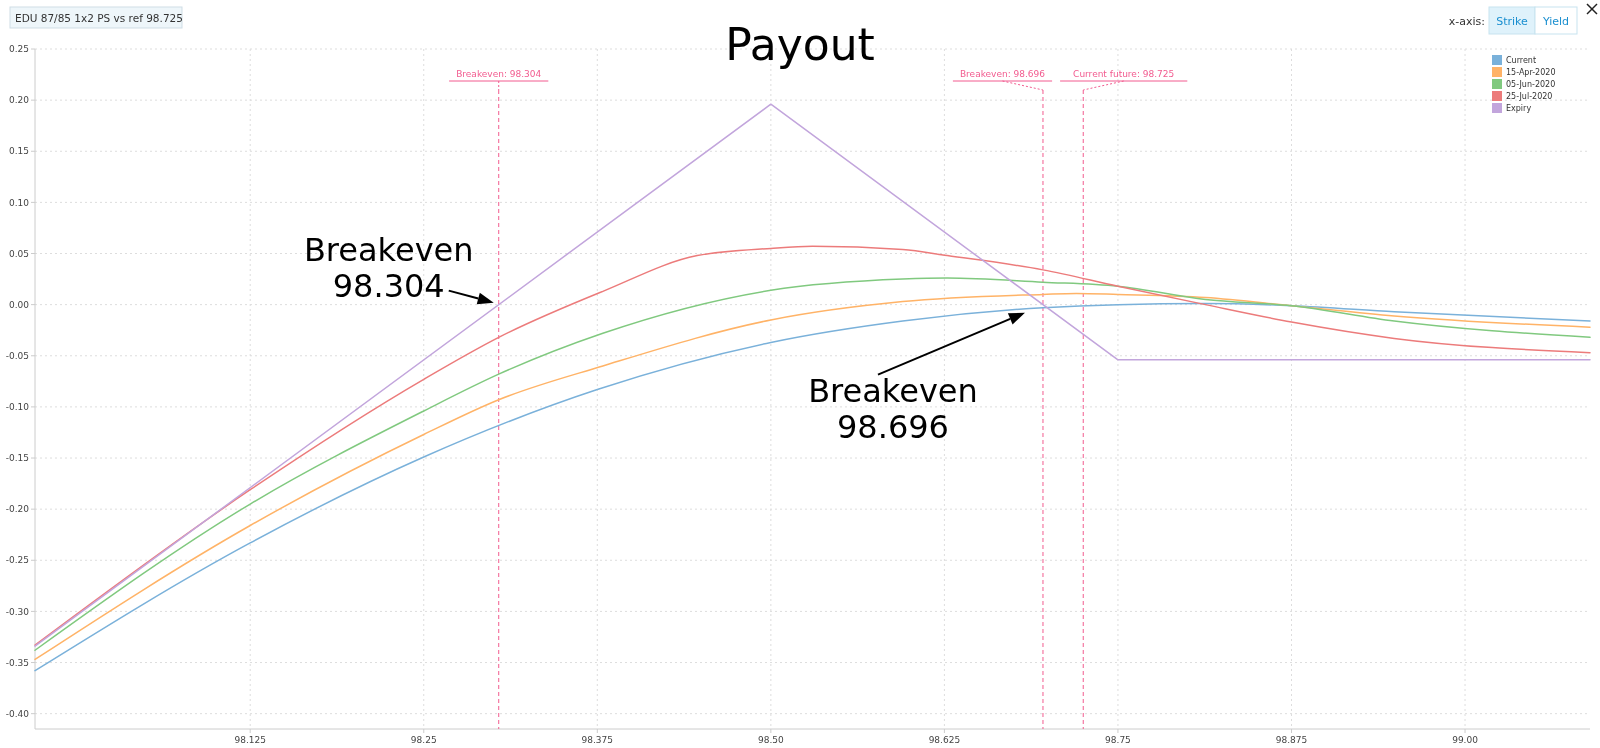 Image resolution: width=1600 pixels, height=748 pixels. What do you see at coordinates (893, 408) in the screenshot?
I see `annotation: Breakeven 98.696` at bounding box center [893, 408].